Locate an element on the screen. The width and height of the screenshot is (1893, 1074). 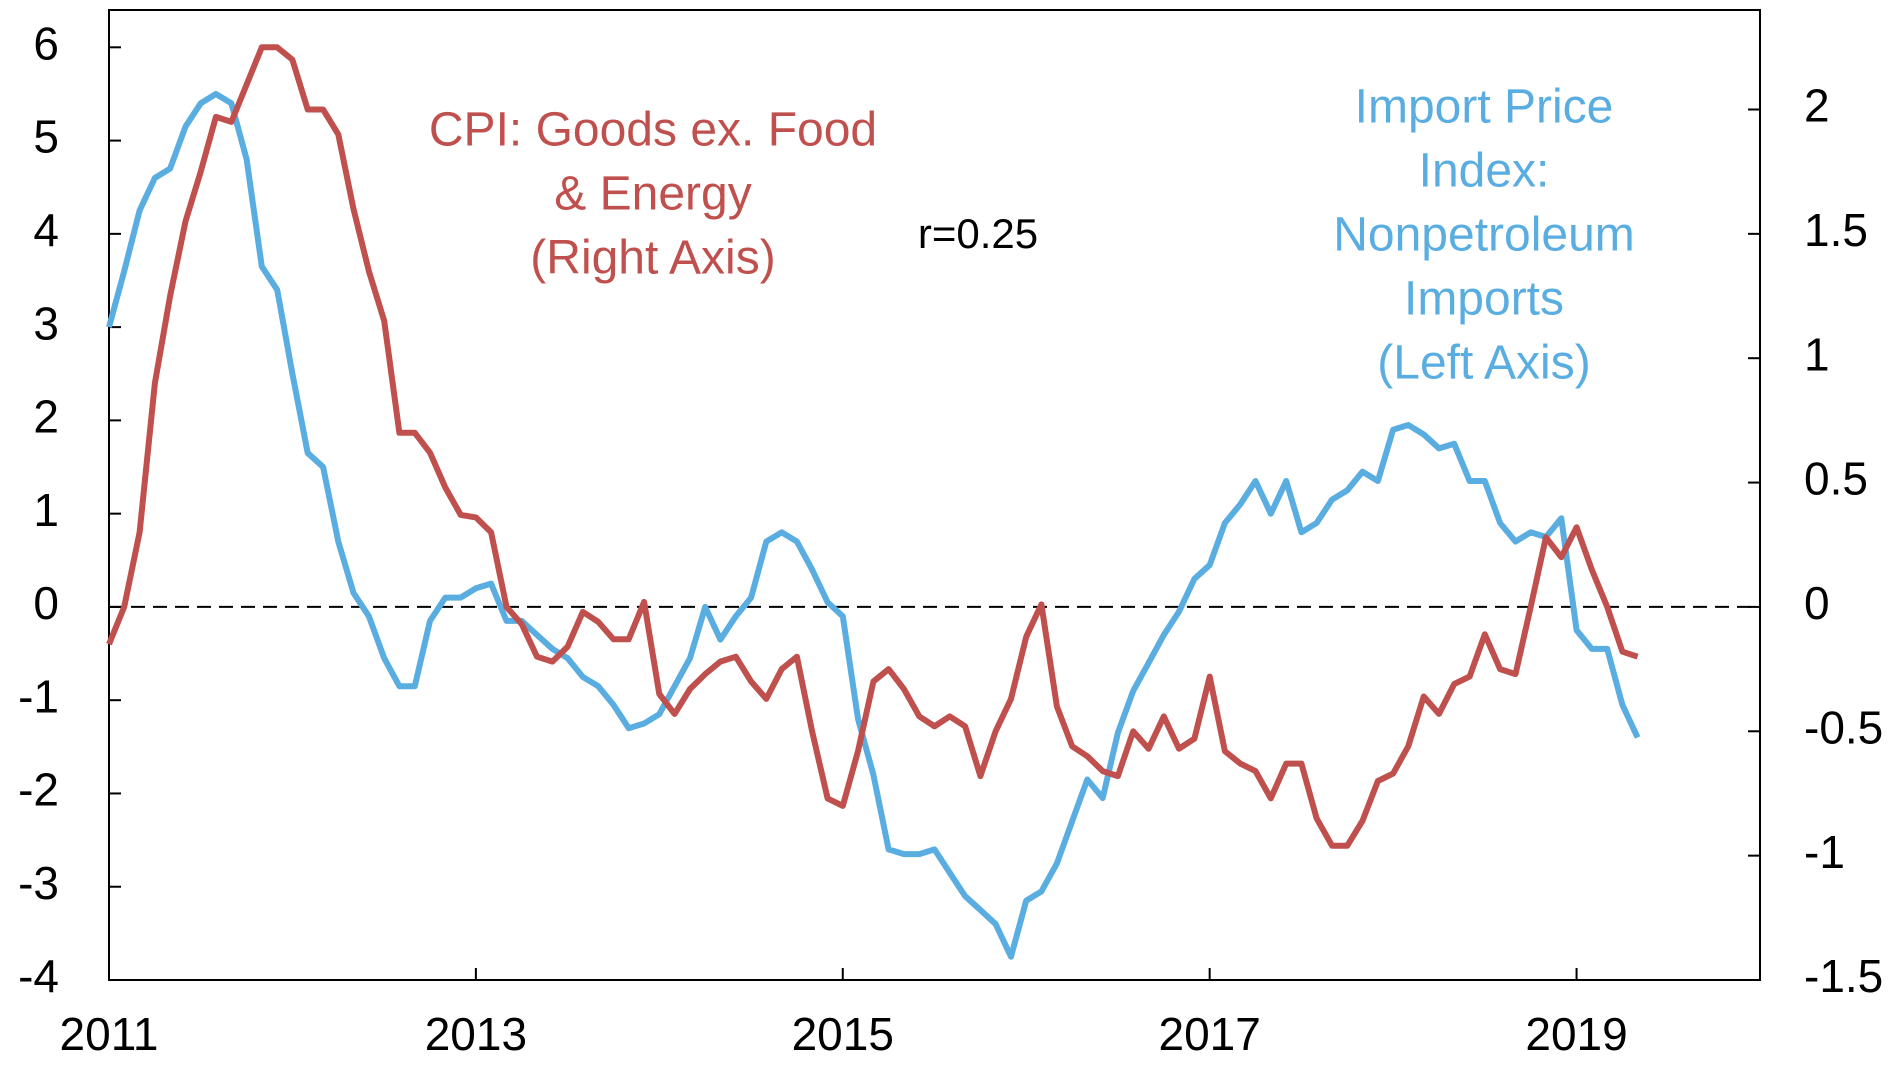
x-tick-label: 2015 is located at coordinates (843, 1034).